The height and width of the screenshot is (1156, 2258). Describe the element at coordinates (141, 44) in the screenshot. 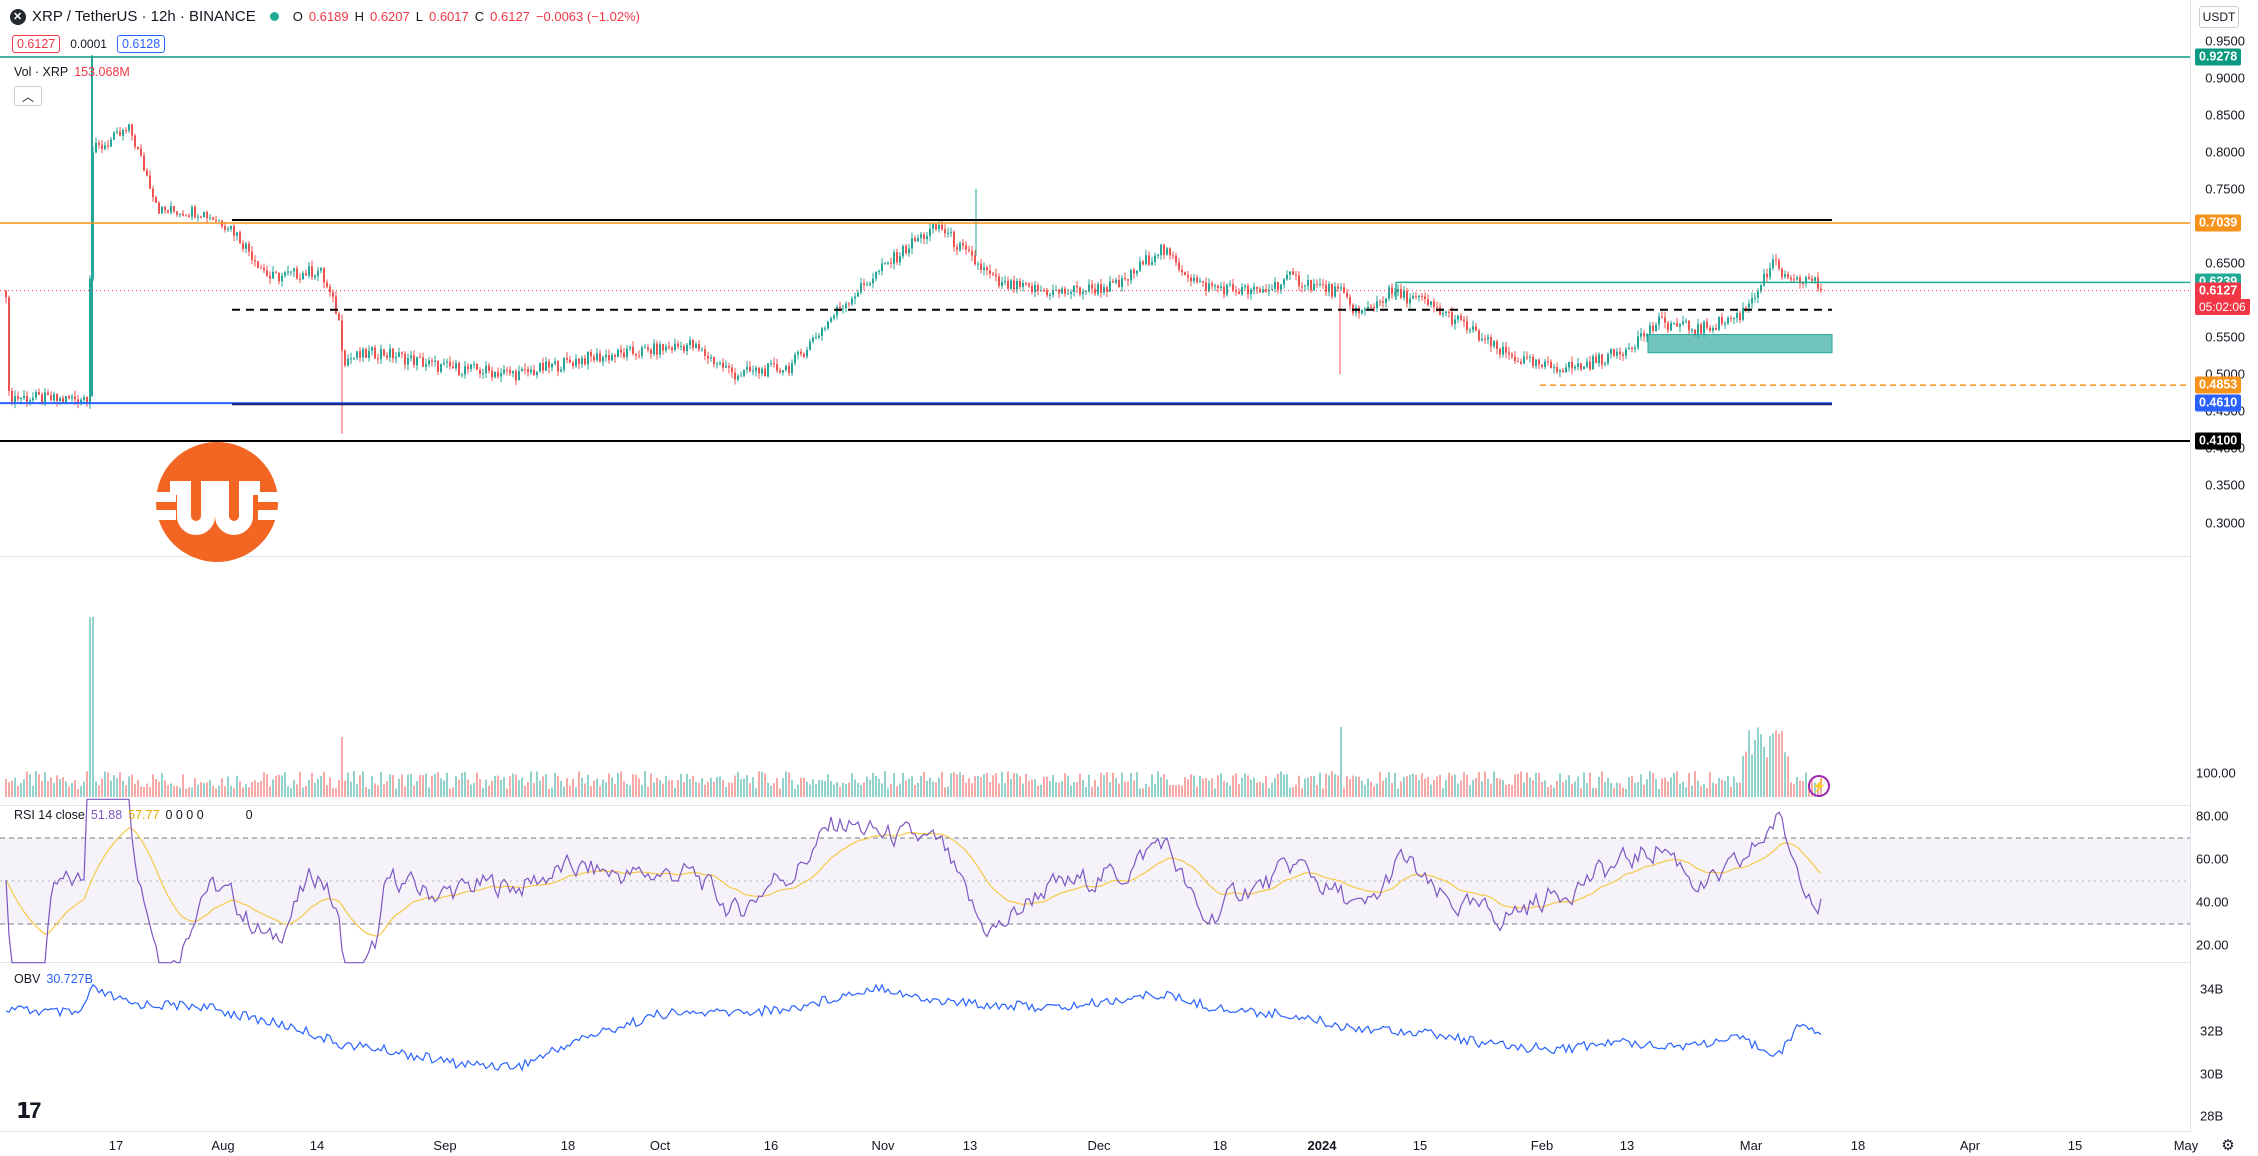

I see `ask-button: 0.6128` at that location.